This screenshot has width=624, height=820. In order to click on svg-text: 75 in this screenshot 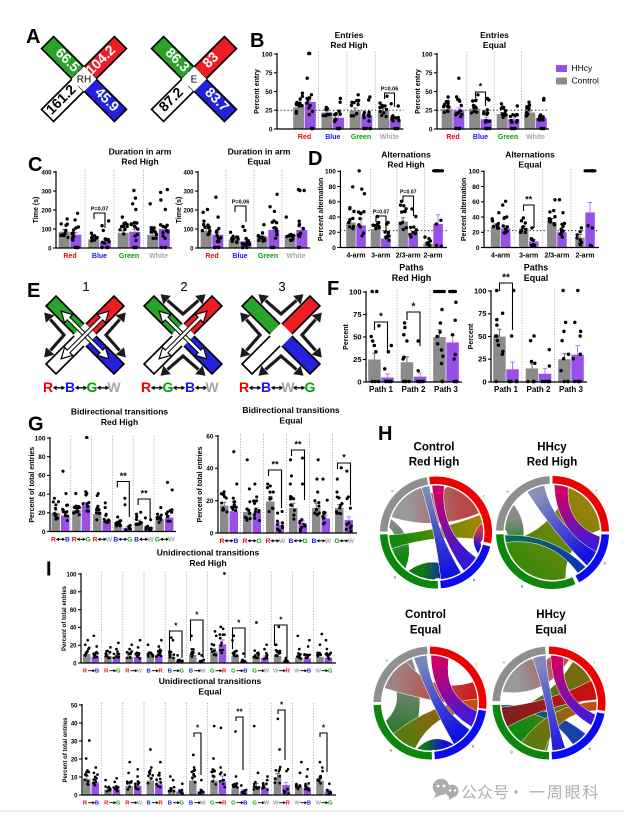, I will do `click(429, 73)`.